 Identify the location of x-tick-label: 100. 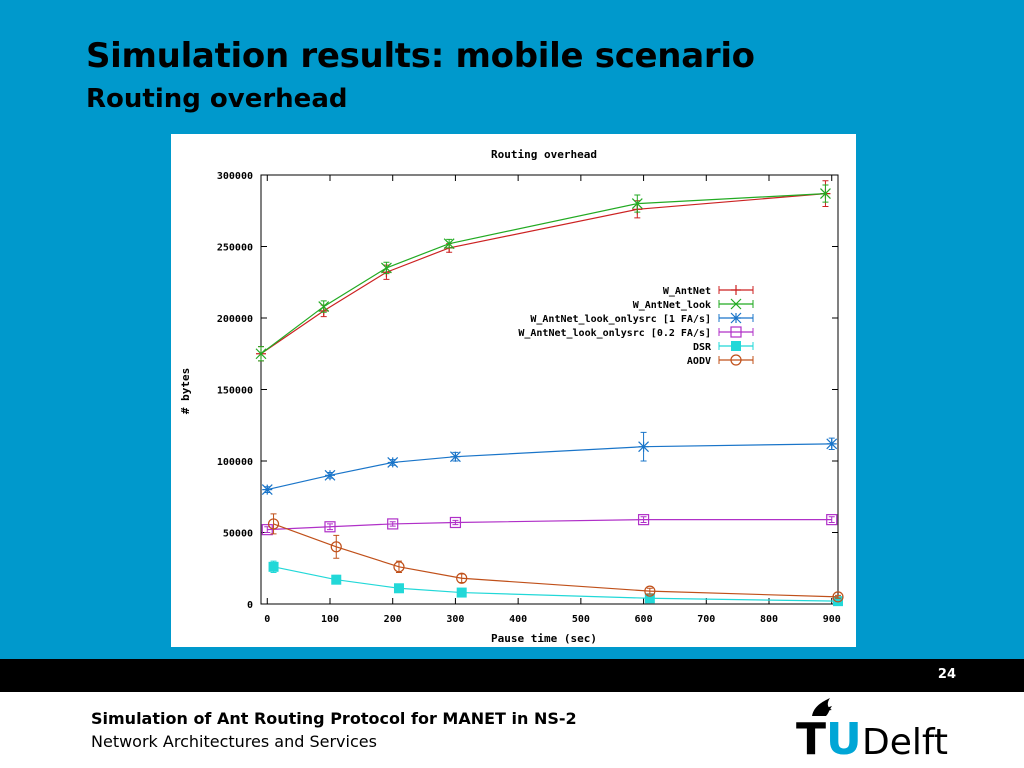
(330, 619).